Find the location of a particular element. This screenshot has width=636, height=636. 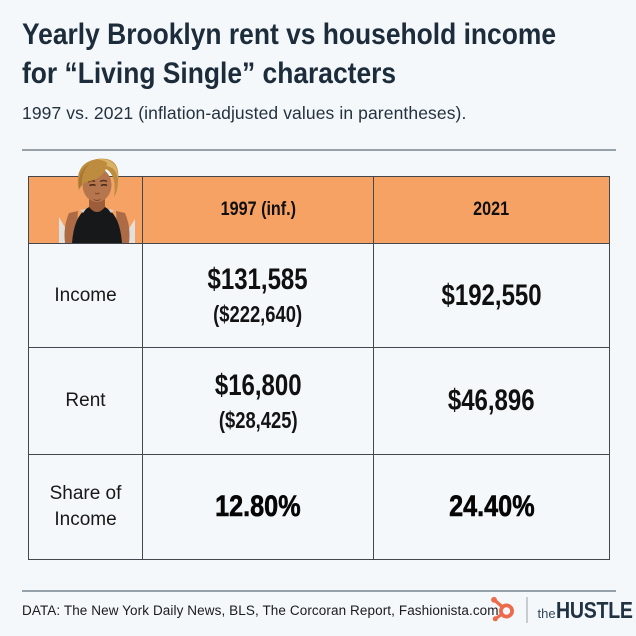

rent-1997-adjusted-value: ($28,425) is located at coordinates (258, 419).